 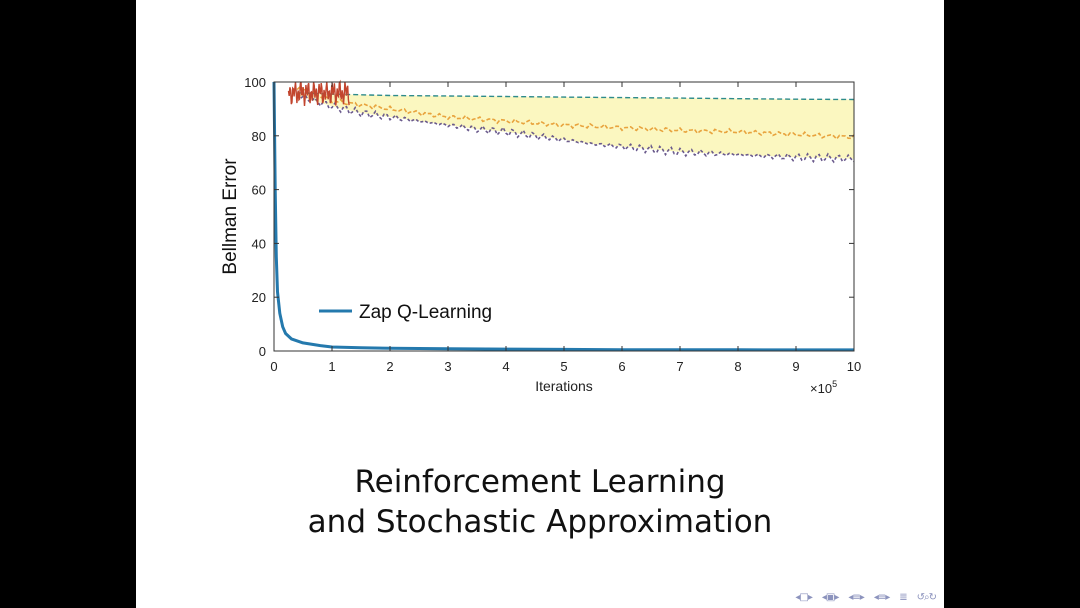 What do you see at coordinates (856, 597) in the screenshot?
I see `nav-prev-section-icon: ◂≡▸` at bounding box center [856, 597].